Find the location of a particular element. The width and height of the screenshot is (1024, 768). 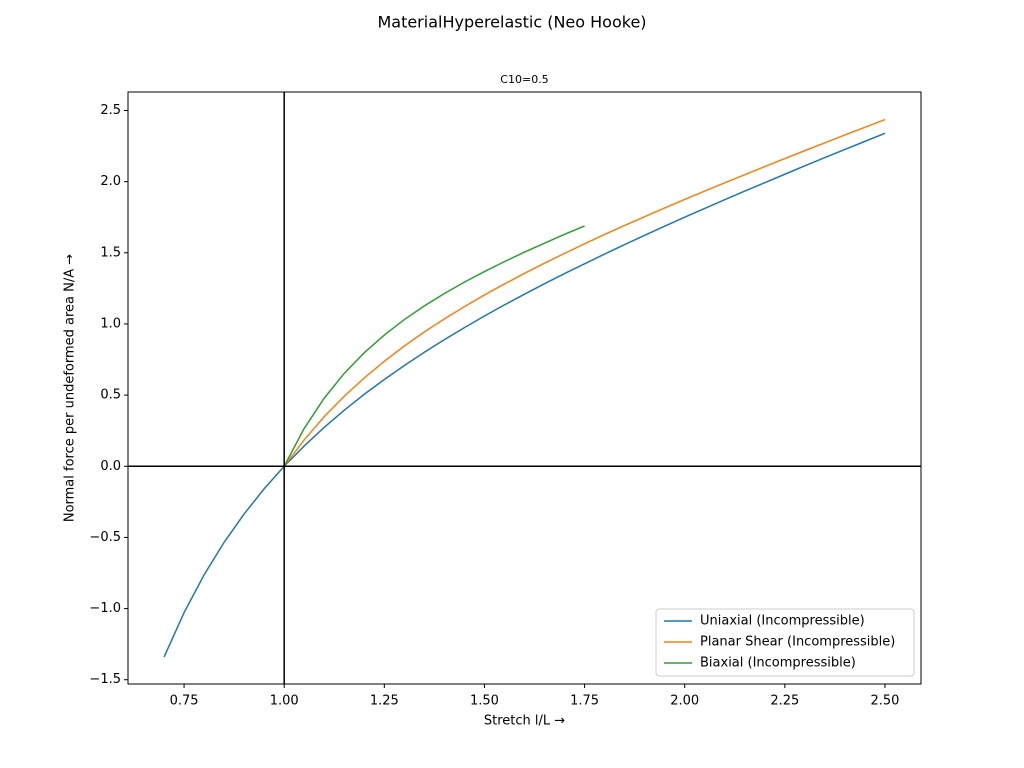

x-tick-label: 2.00 is located at coordinates (684, 701).